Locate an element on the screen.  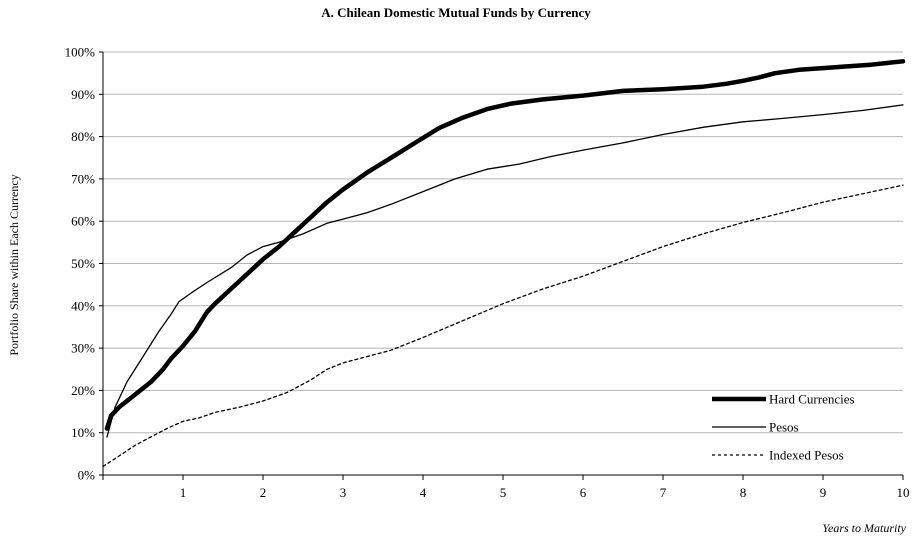
legend: Hard Currencies Pesos Indexed Pesos is located at coordinates (783, 427).